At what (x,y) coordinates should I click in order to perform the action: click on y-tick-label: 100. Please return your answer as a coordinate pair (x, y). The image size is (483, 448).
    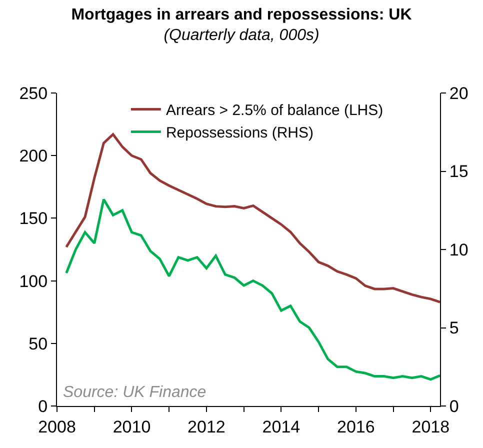
    Looking at the image, I should click on (33, 281).